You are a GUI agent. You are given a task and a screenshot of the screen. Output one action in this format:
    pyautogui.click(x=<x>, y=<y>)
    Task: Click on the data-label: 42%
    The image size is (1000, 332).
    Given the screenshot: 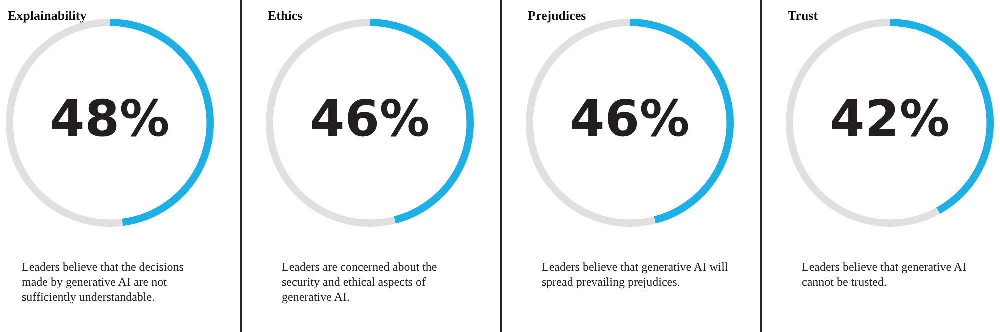 What is the action you would take?
    pyautogui.click(x=890, y=119)
    